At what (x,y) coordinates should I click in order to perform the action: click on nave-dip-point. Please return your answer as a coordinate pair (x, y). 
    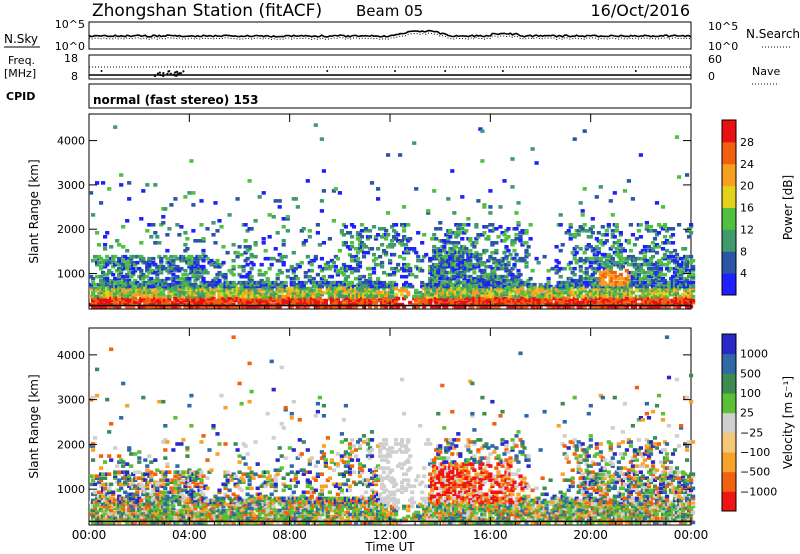
    Looking at the image, I should click on (177, 71).